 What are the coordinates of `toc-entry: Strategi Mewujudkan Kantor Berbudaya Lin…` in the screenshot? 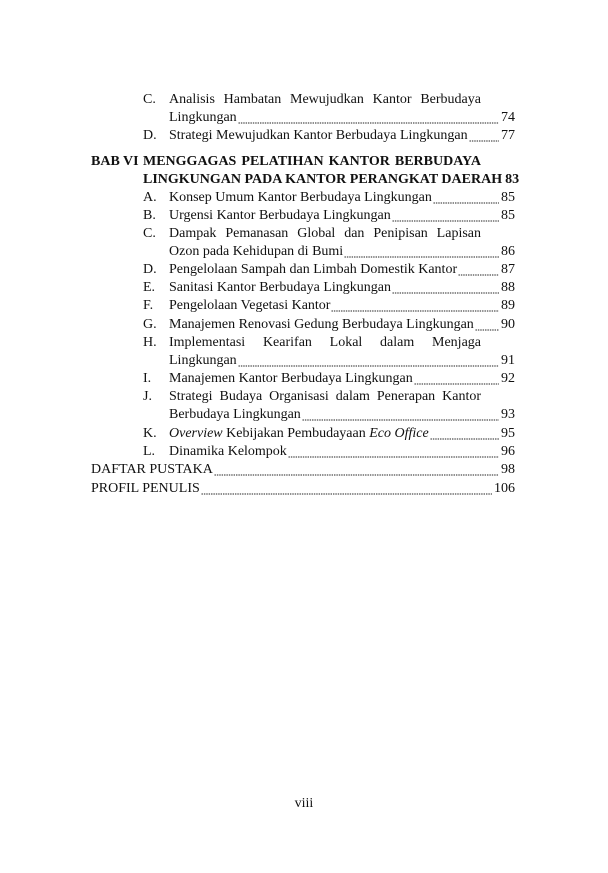 It's located at (342, 136).